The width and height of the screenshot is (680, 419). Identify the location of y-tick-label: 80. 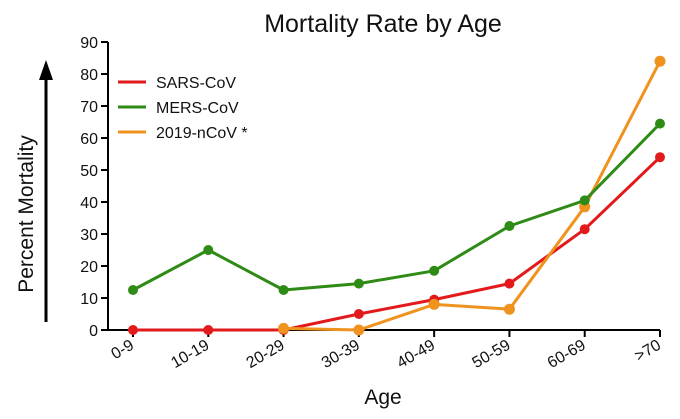
(89, 75).